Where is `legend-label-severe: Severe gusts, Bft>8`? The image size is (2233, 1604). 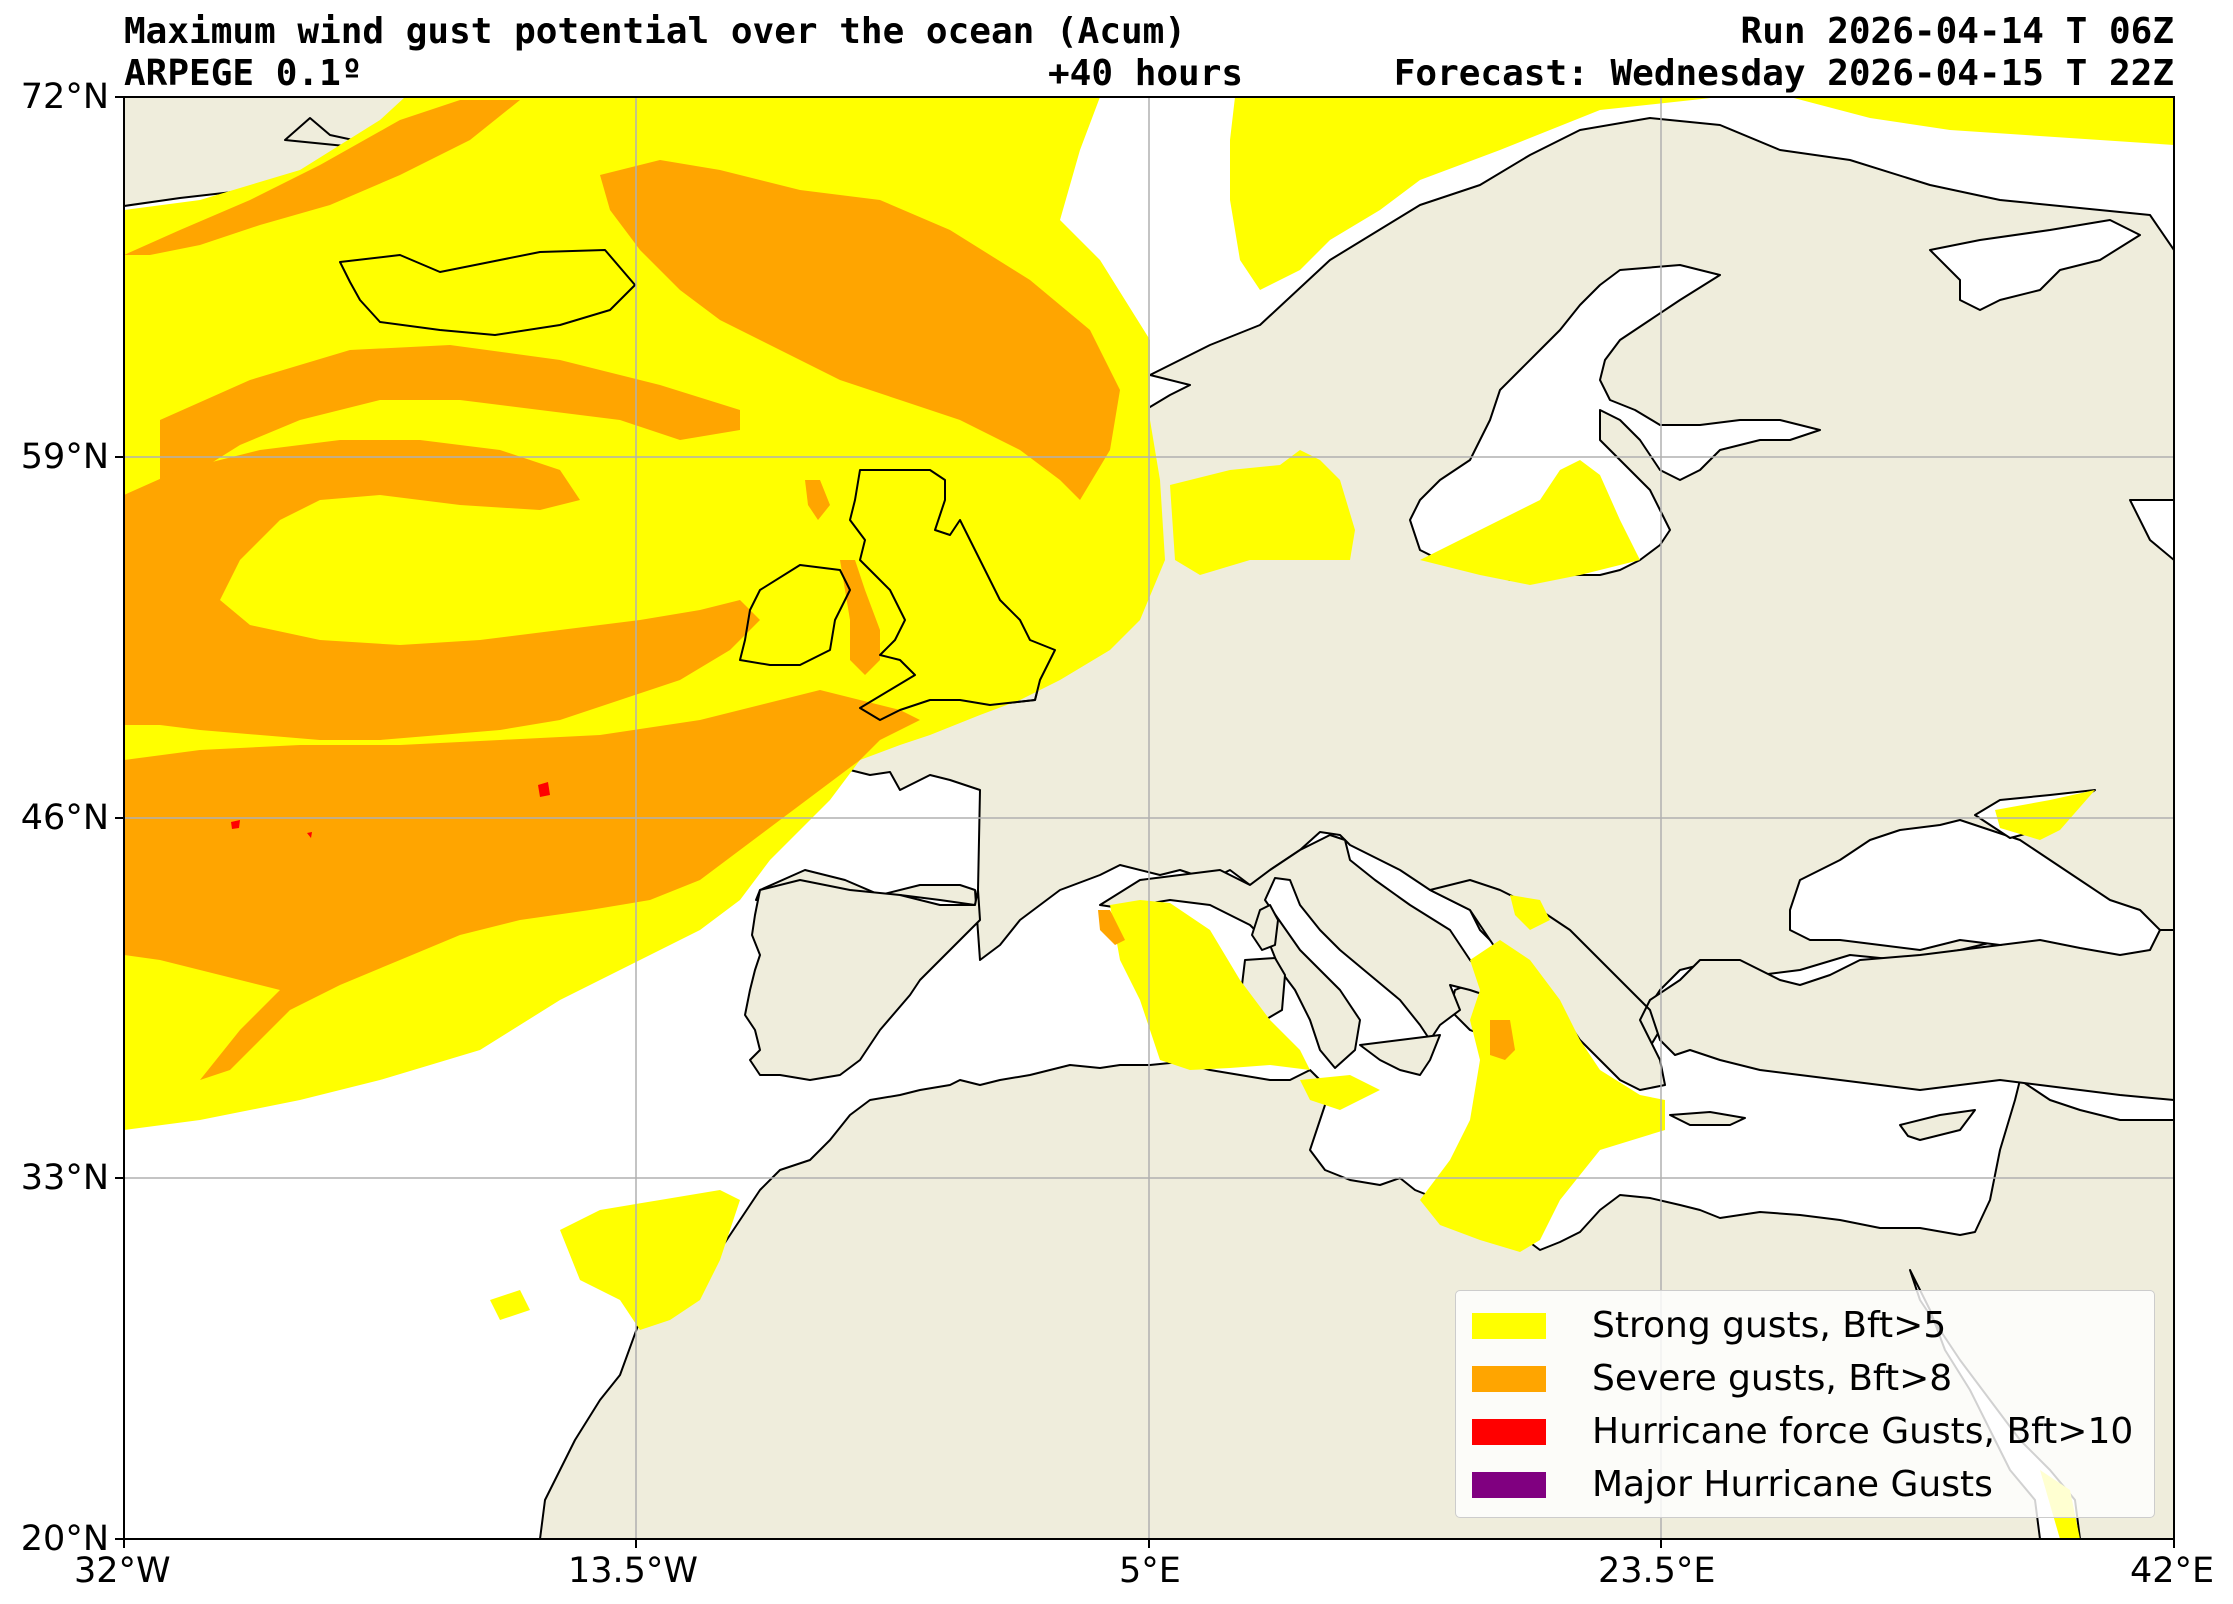 legend-label-severe: Severe gusts, Bft>8 is located at coordinates (1772, 1378).